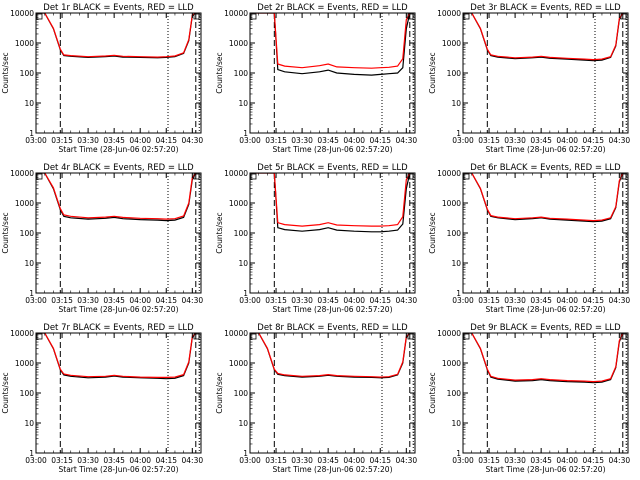  I want to click on panel-title: Det 7r BLACK = Events, RED = LLD, so click(118, 328).